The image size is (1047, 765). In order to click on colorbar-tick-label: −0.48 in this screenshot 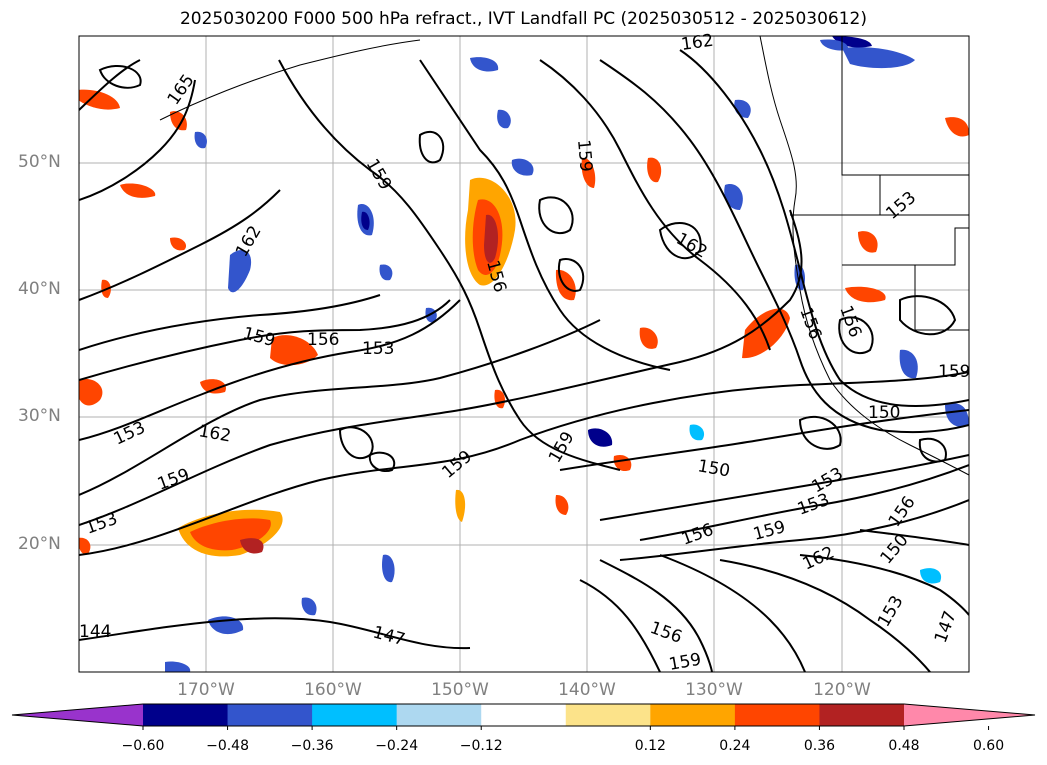, I will do `click(227, 746)`.